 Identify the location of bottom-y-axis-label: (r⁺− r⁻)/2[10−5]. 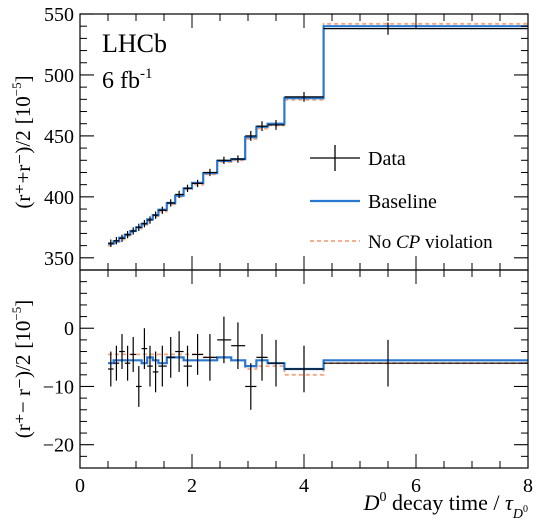
(22, 369).